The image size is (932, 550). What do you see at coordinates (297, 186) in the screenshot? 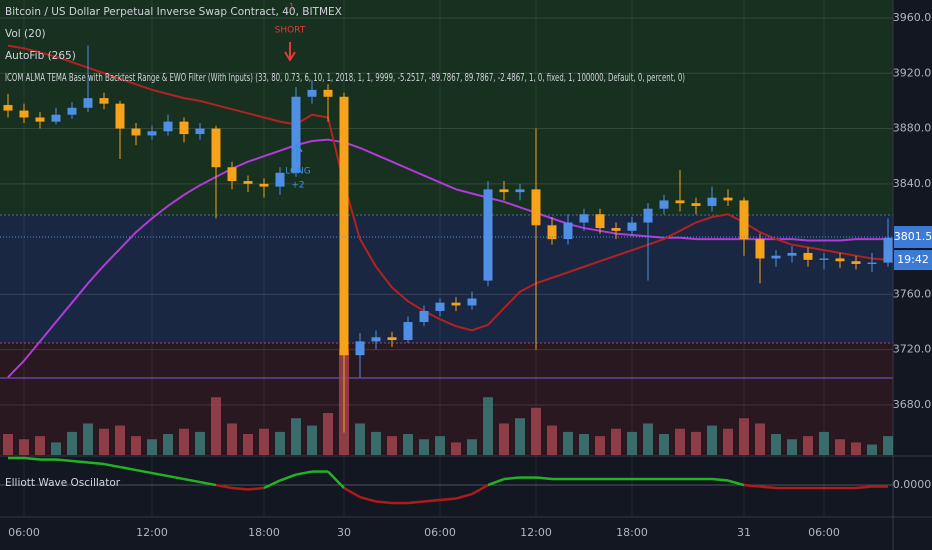
I see `signal-count: +2` at bounding box center [297, 186].